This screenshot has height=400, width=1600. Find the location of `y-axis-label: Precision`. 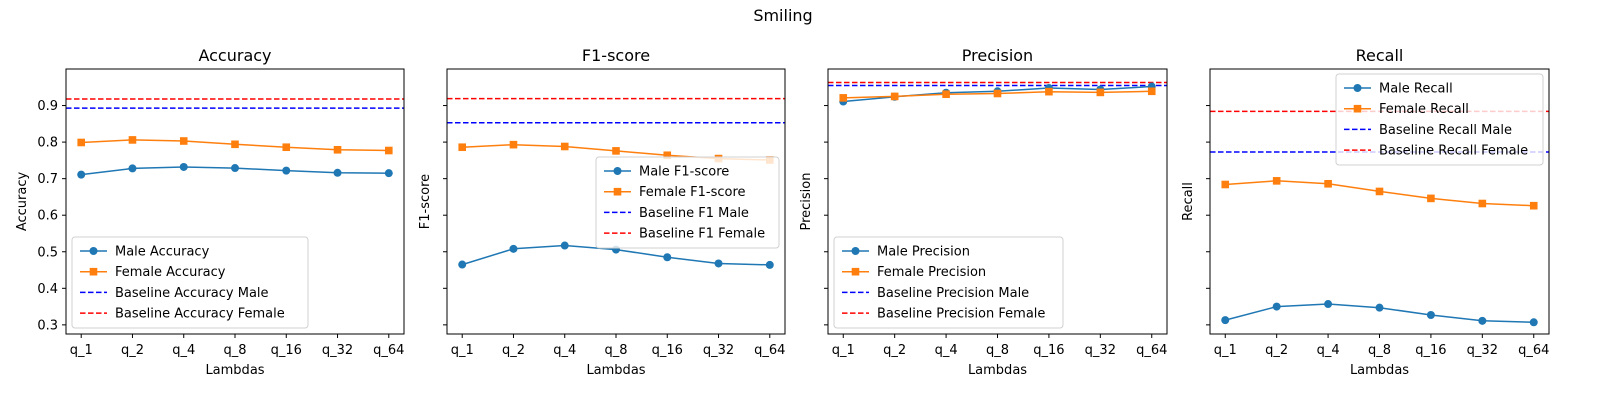

y-axis-label: Precision is located at coordinates (806, 201).